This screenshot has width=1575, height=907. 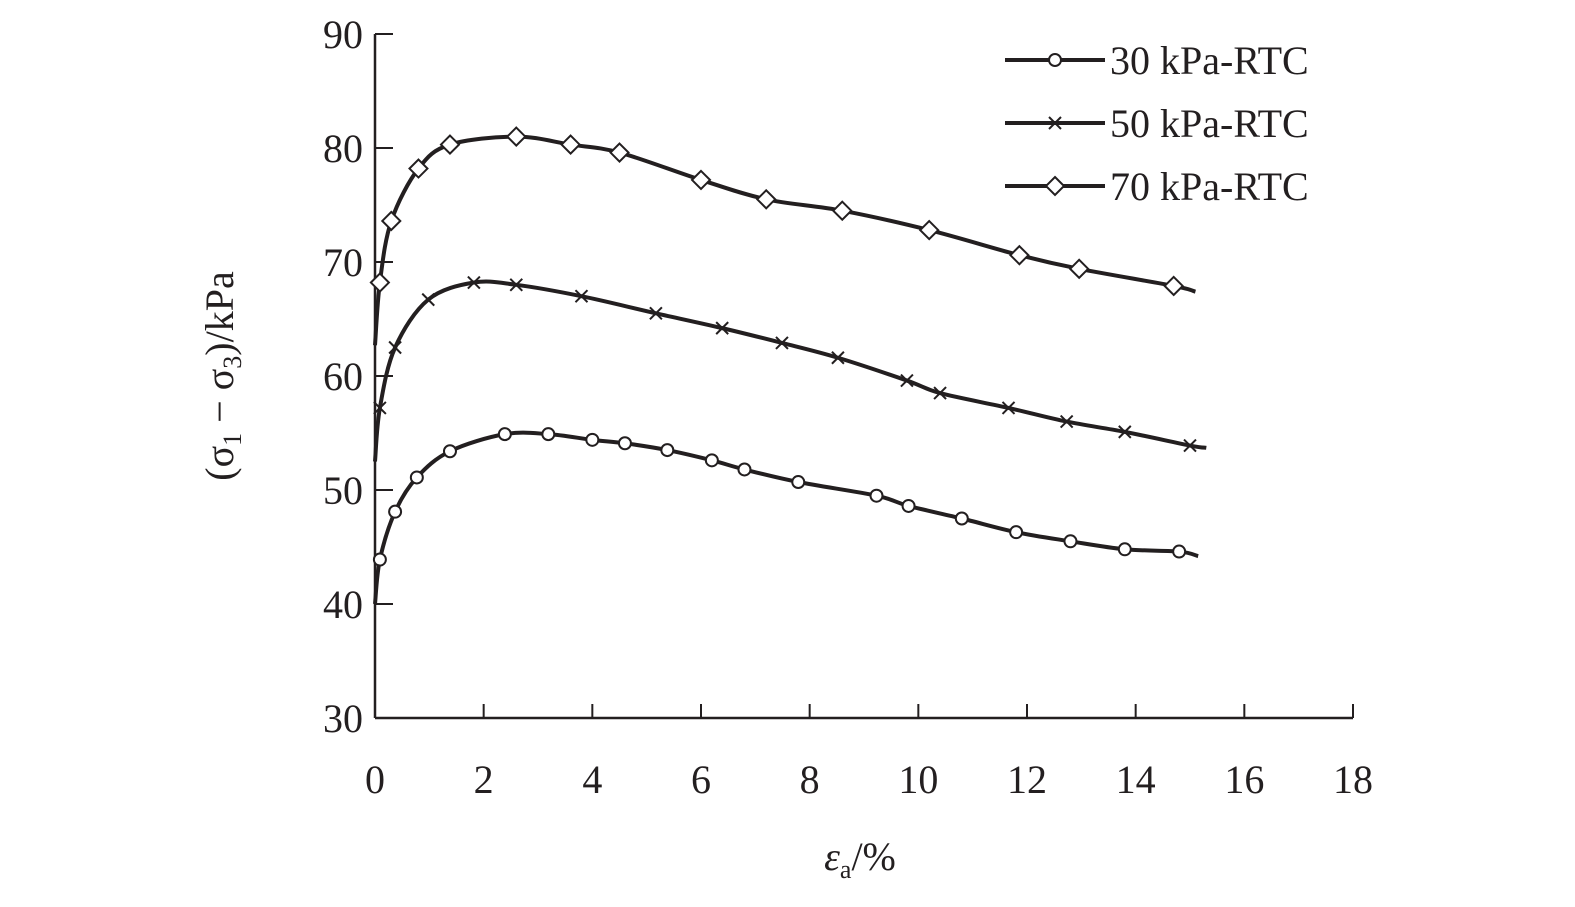 I want to click on x-tick-label: 2, so click(x=484, y=779).